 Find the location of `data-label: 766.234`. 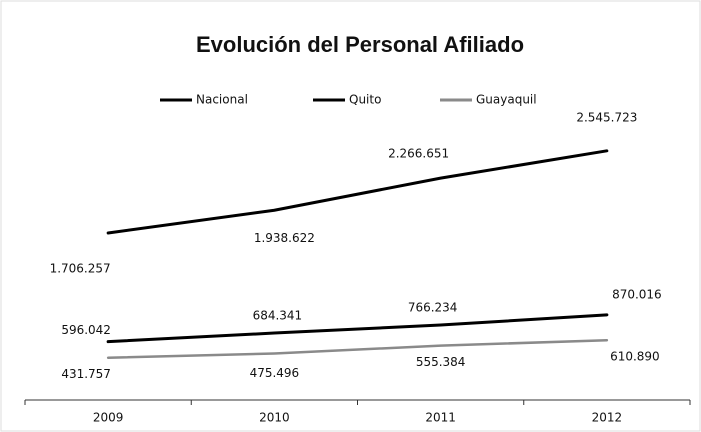

data-label: 766.234 is located at coordinates (433, 308).